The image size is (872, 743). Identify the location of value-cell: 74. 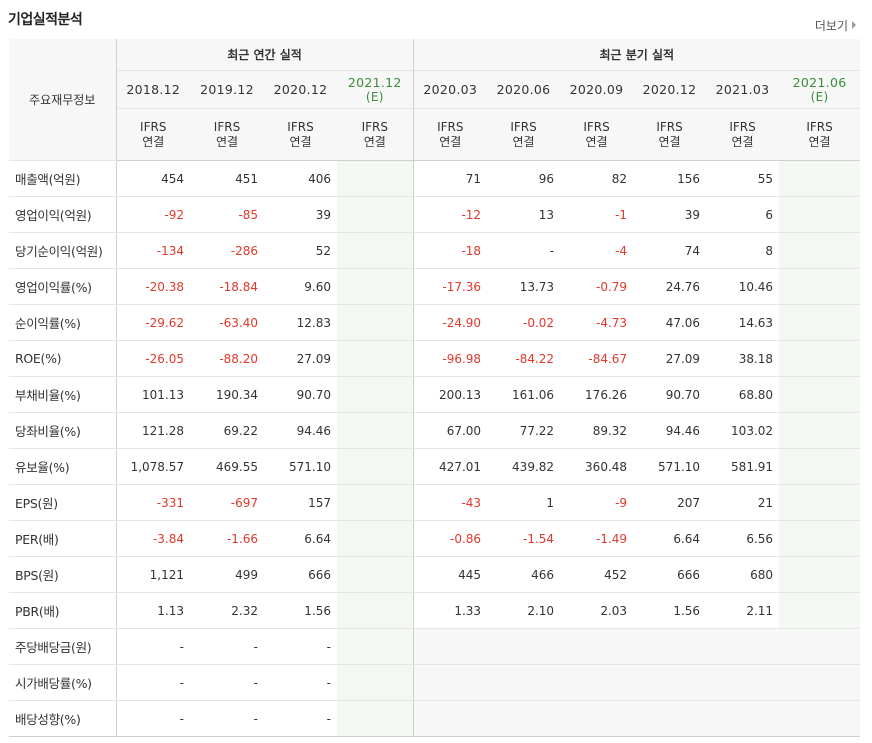
(670, 250).